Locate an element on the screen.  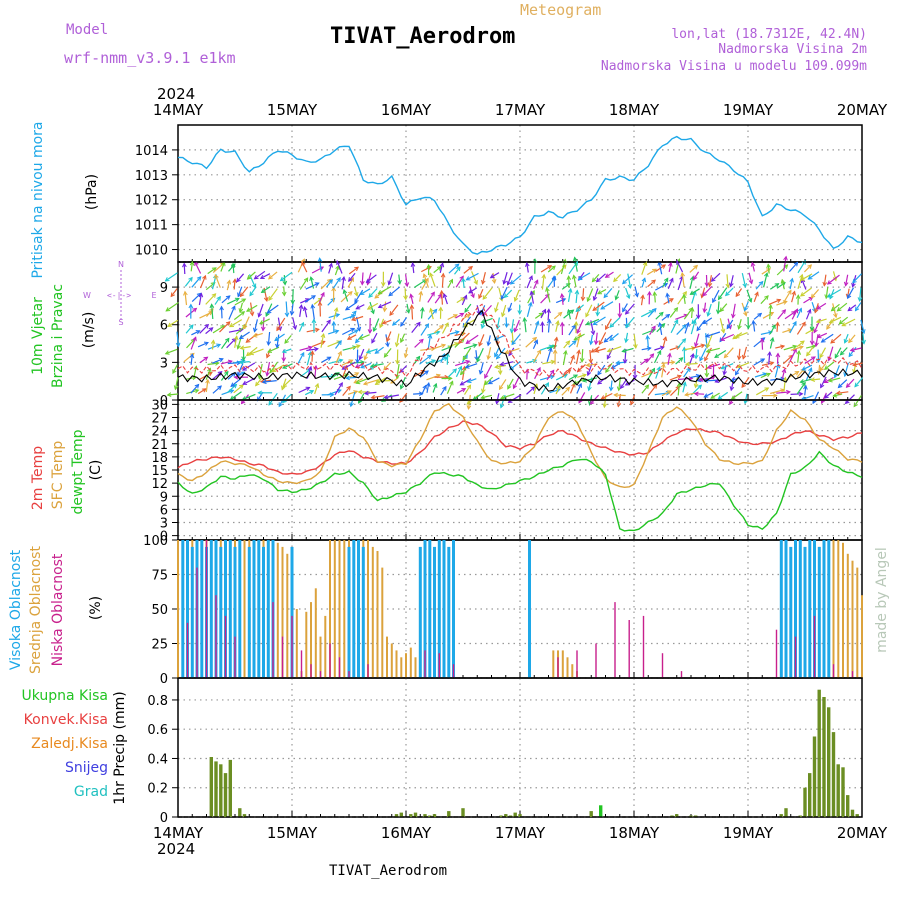
bottom-date-label: 14MAY is located at coordinates (178, 833).